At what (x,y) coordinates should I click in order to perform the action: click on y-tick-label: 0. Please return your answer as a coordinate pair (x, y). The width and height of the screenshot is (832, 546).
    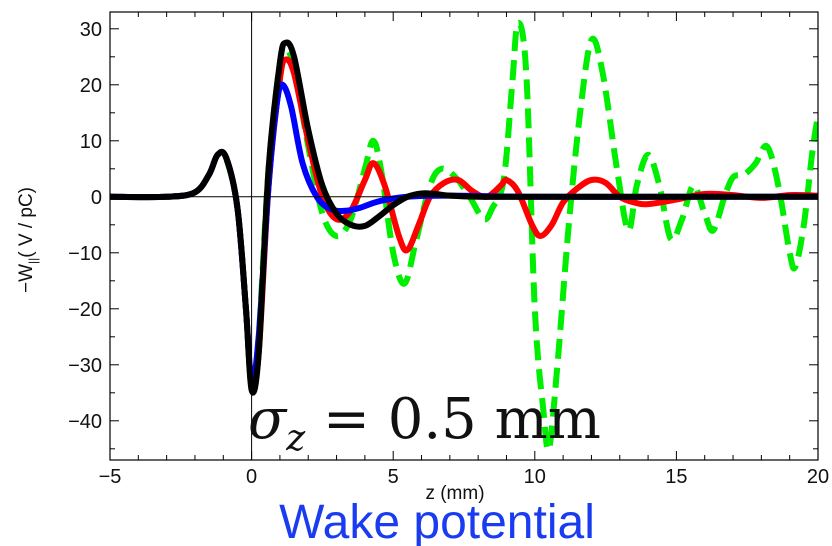
    Looking at the image, I should click on (96, 198).